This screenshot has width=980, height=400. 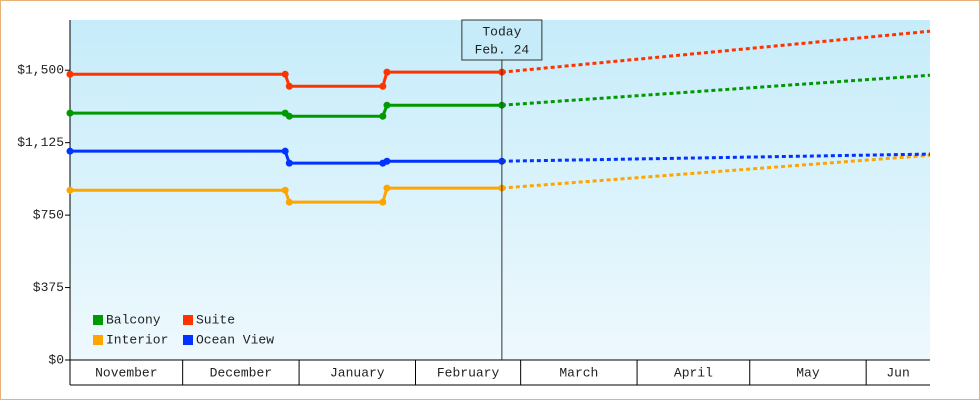 What do you see at coordinates (48, 287) in the screenshot?
I see `y-tick-label: $375` at bounding box center [48, 287].